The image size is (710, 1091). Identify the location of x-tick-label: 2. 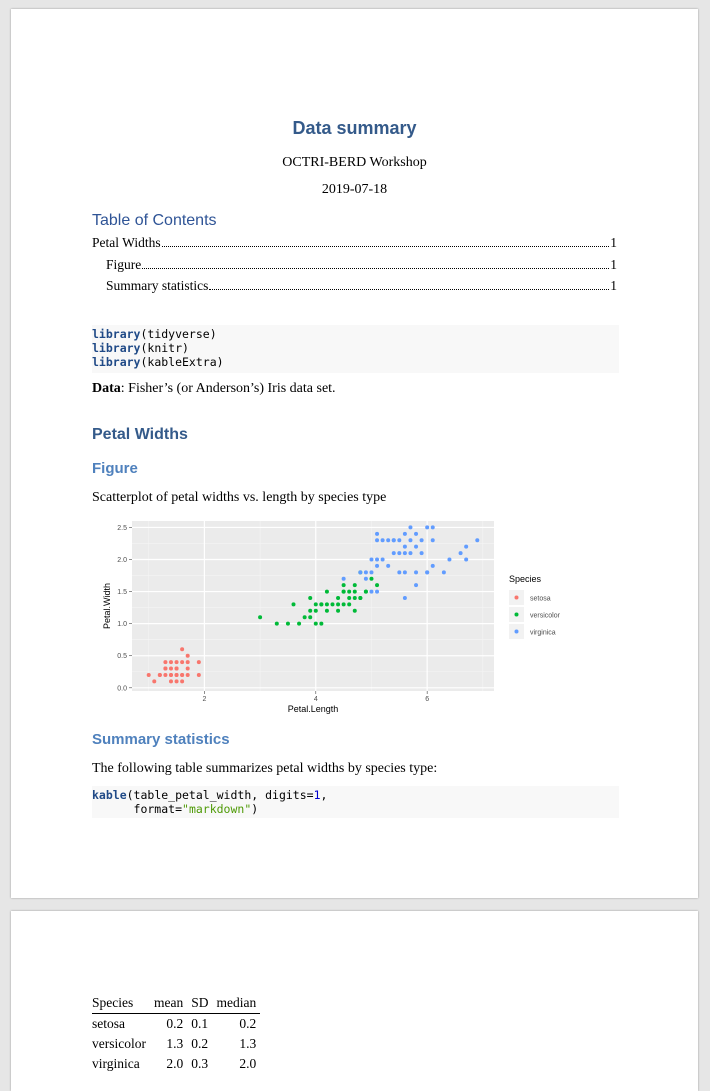
(204, 699).